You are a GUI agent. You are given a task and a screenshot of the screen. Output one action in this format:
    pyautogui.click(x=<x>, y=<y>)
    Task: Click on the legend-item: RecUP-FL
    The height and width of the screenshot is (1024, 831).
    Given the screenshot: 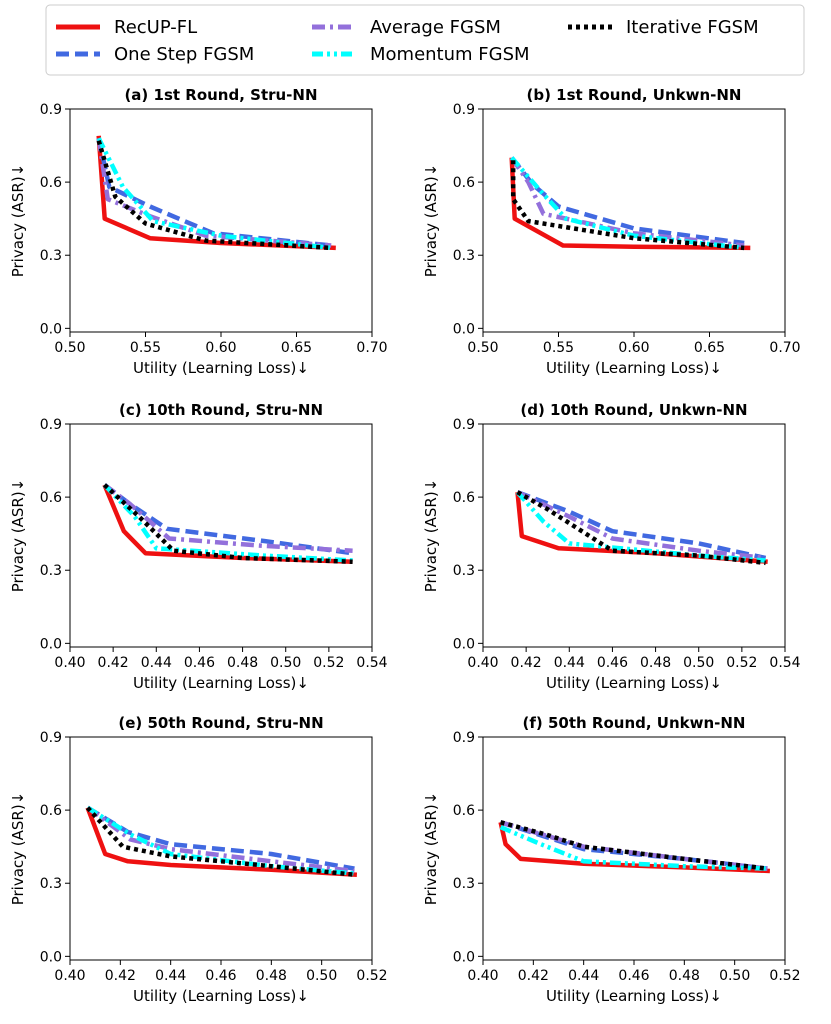 What is the action you would take?
    pyautogui.click(x=126, y=27)
    